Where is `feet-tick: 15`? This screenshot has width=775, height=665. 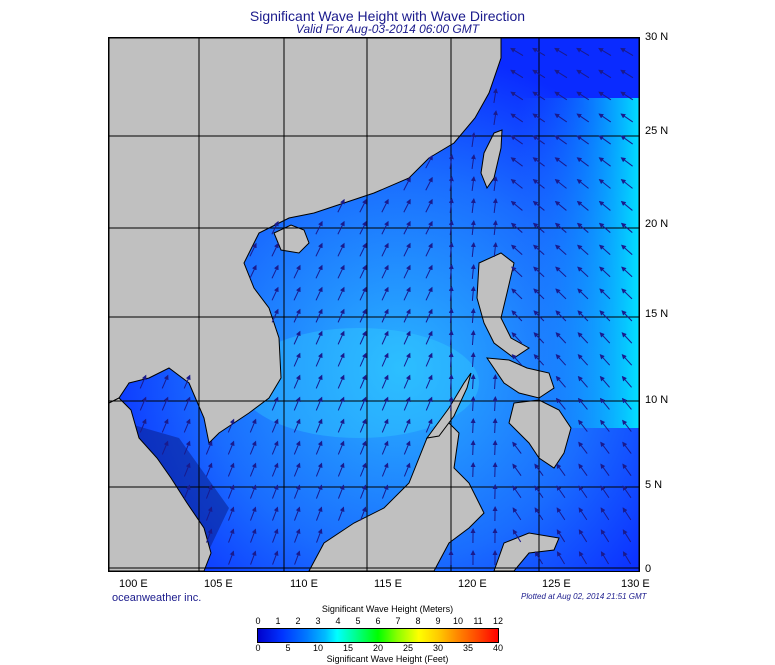
feet-tick: 15 is located at coordinates (348, 648).